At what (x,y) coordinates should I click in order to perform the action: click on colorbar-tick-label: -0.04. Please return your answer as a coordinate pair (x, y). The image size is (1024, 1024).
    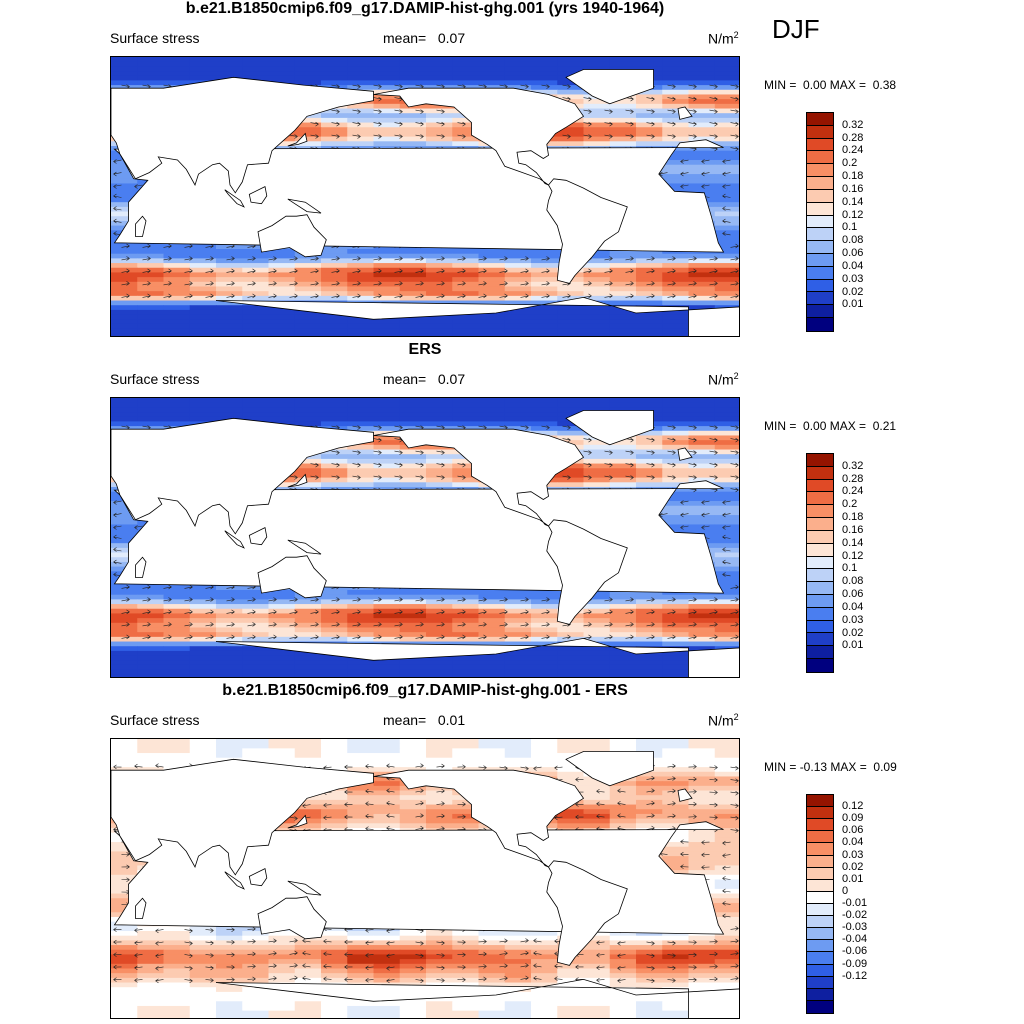
    Looking at the image, I should click on (855, 939).